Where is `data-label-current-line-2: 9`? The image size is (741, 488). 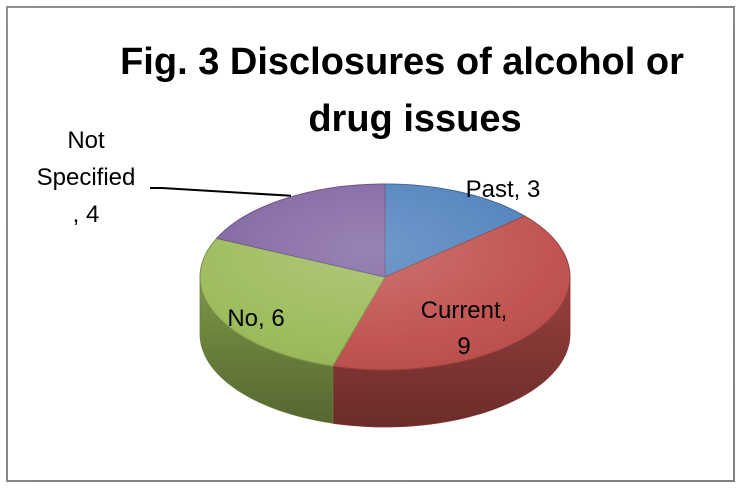 data-label-current-line-2: 9 is located at coordinates (463, 346).